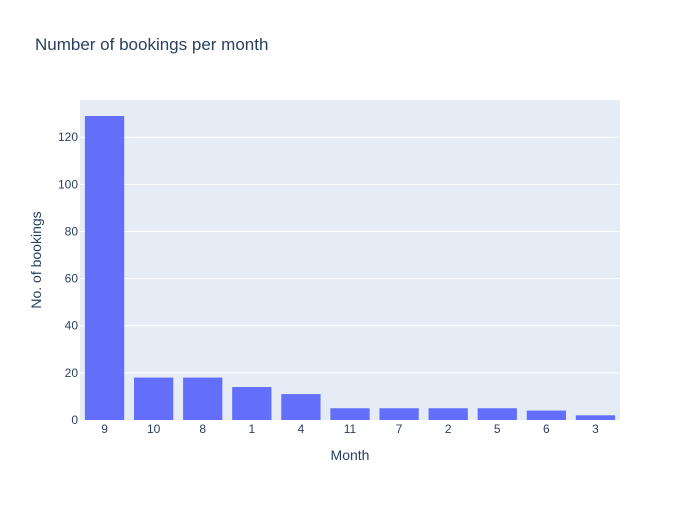 The image size is (700, 505). I want to click on y-tick-label: 100, so click(68, 184).